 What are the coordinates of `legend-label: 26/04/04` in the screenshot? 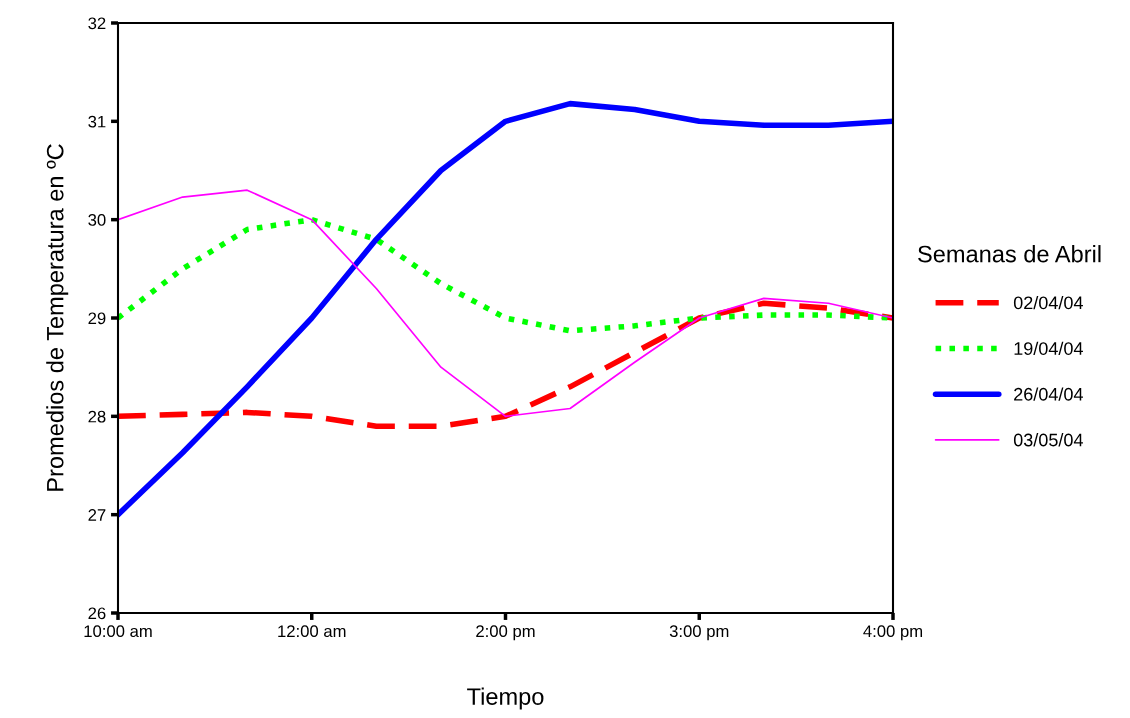 It's located at (1048, 394).